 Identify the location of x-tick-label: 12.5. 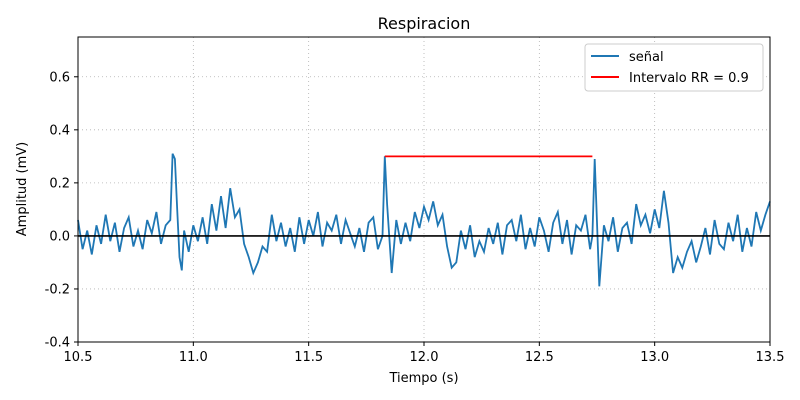
(539, 357).